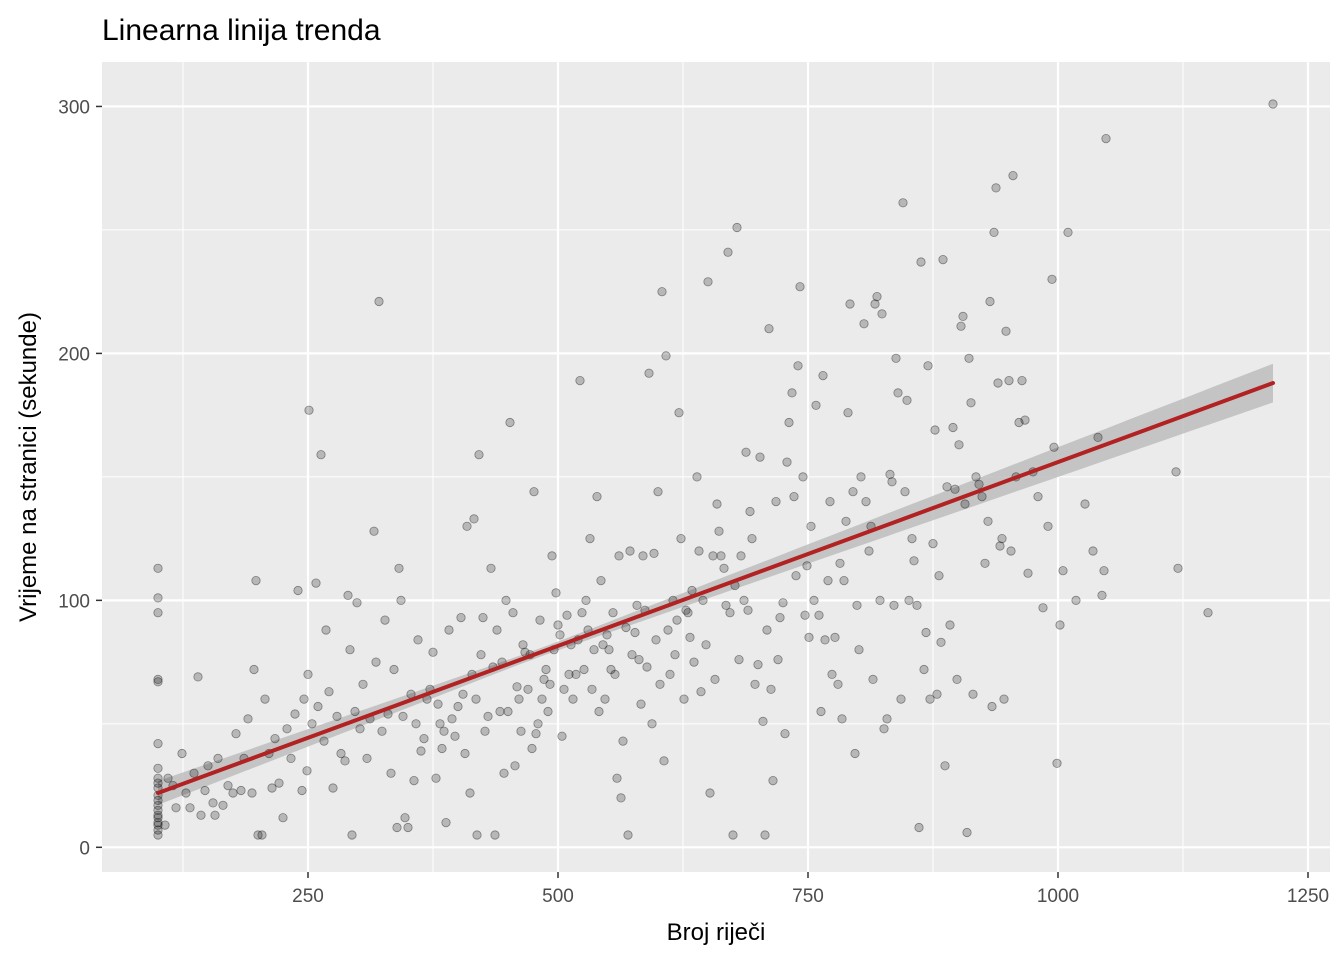  Describe the element at coordinates (74, 354) in the screenshot. I see `y-tick-label: 200` at that location.